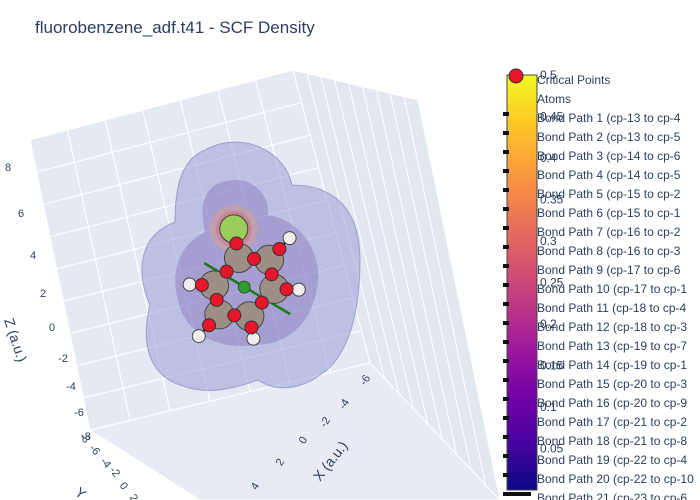 The height and width of the screenshot is (500, 700). Describe the element at coordinates (548, 75) in the screenshot. I see `colorbar-tick-label: 0.5` at that location.